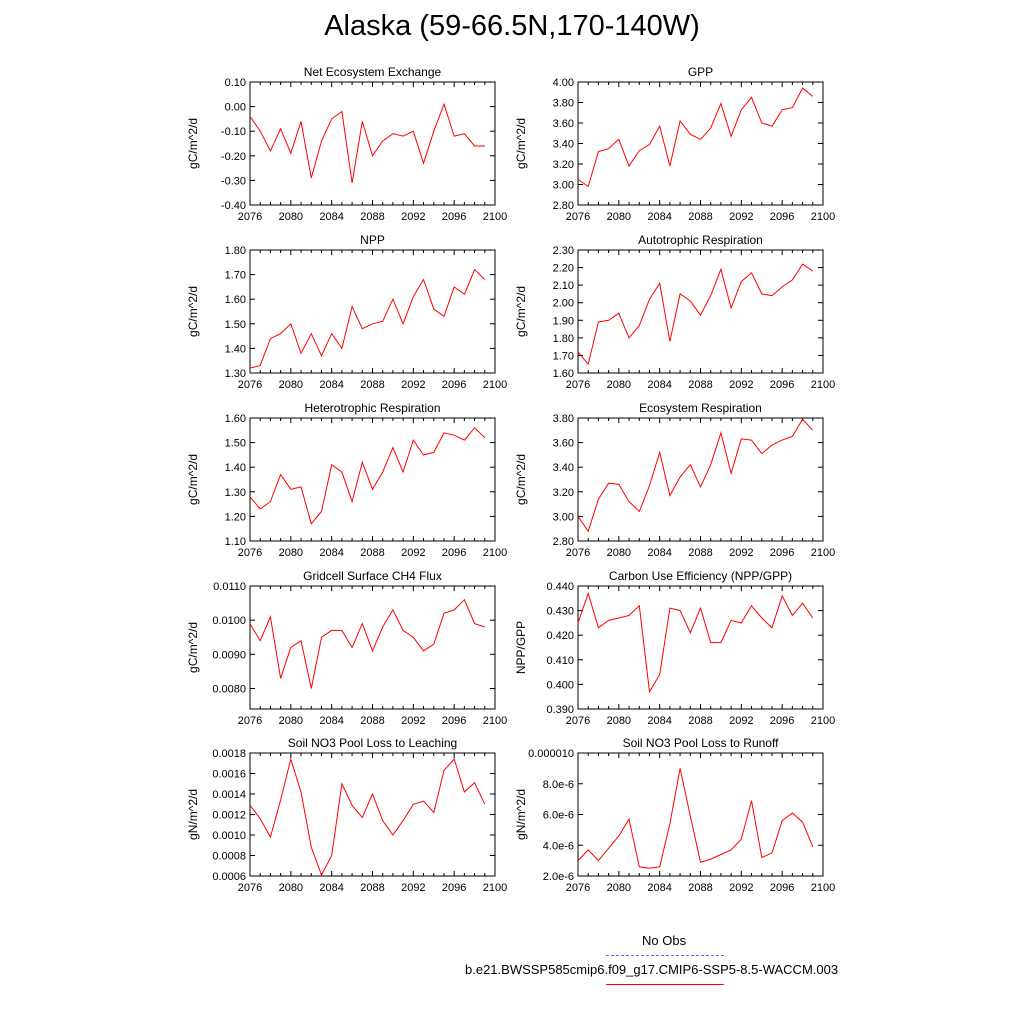 The height and width of the screenshot is (1024, 1024). I want to click on y-tick-label: 1.90, so click(563, 321).